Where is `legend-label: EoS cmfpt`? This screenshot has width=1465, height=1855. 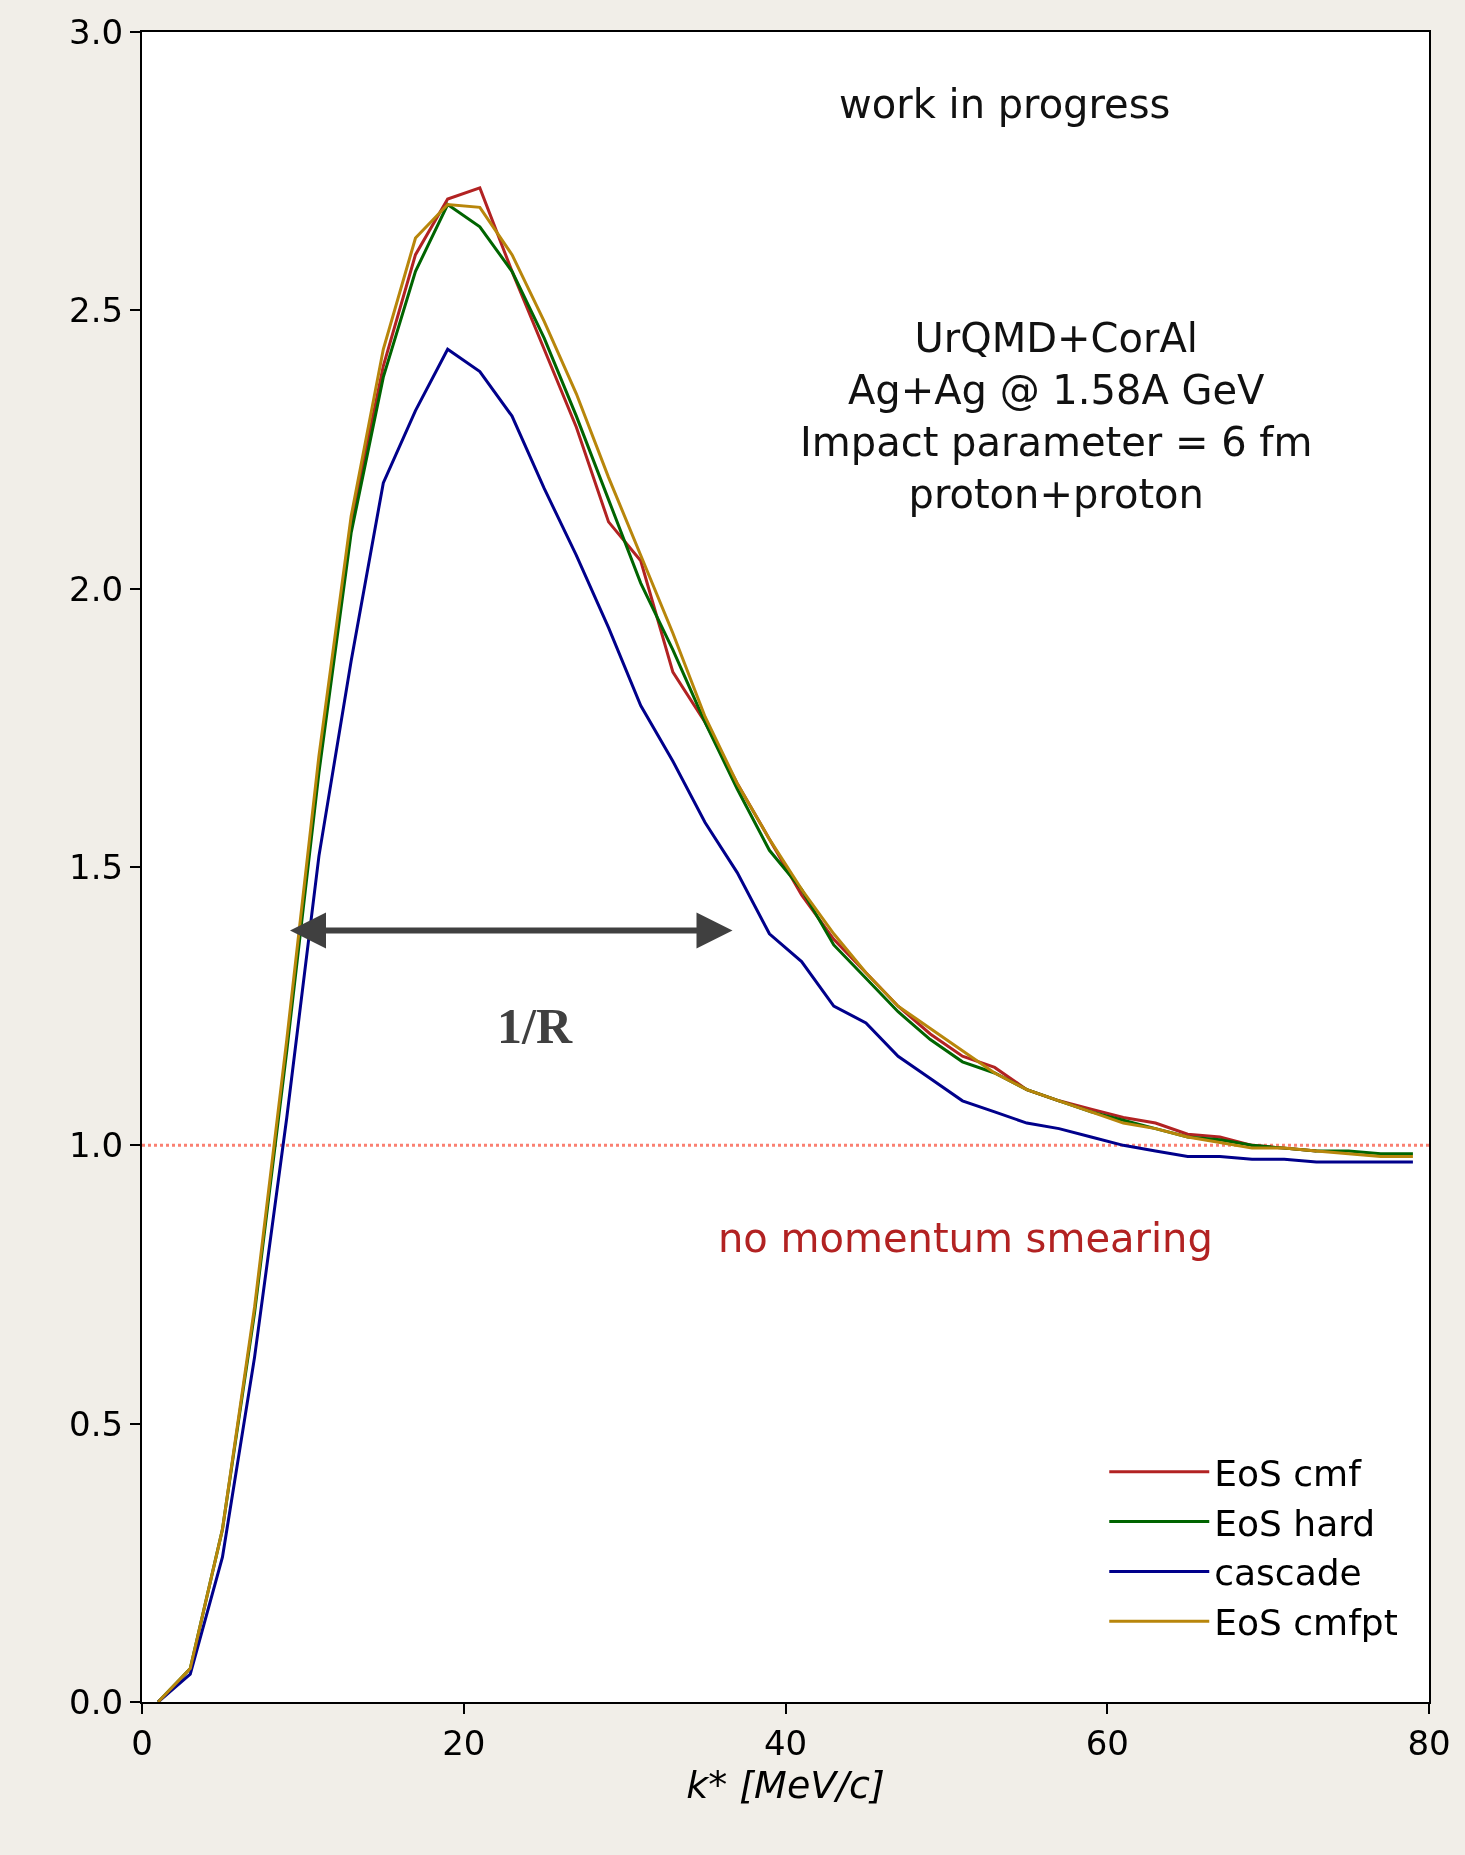
legend-label: EoS cmfpt is located at coordinates (1306, 1623).